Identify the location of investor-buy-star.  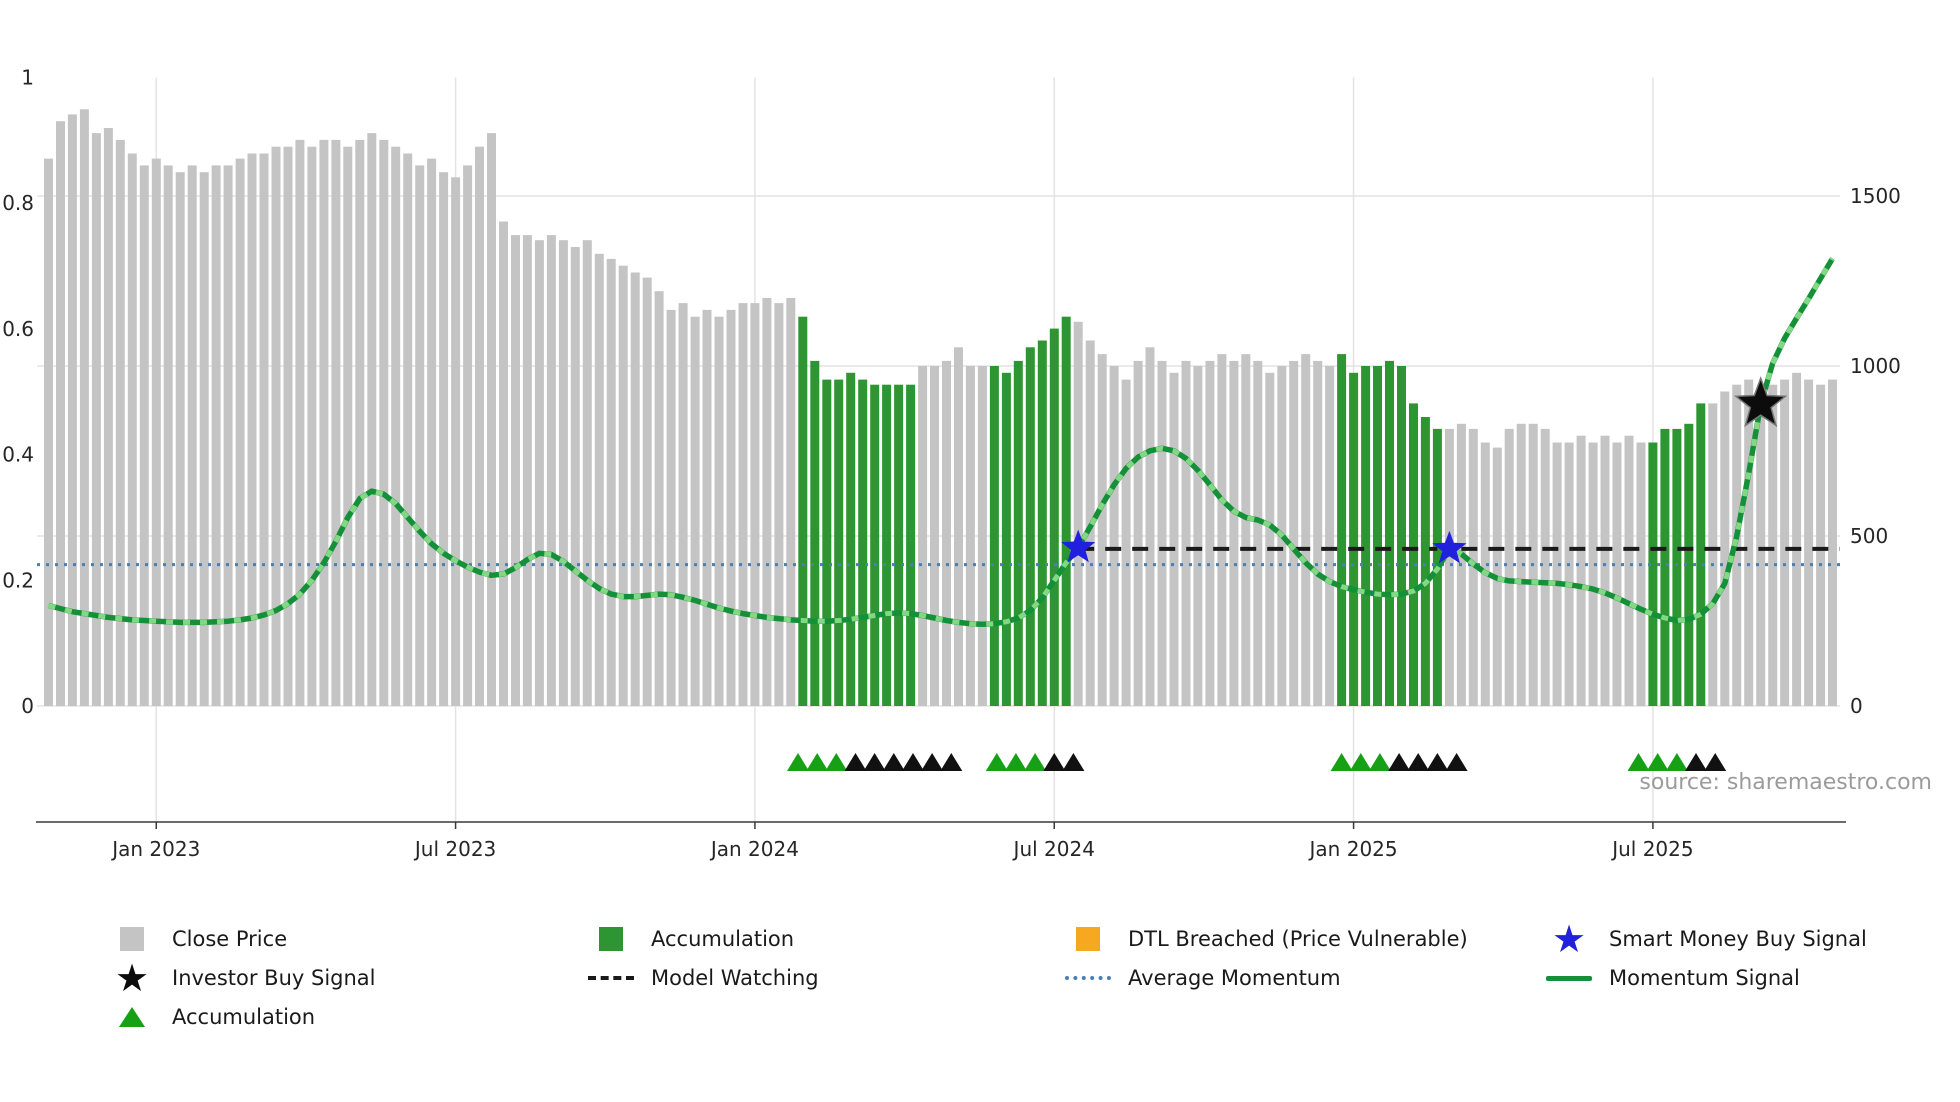
(1760, 402).